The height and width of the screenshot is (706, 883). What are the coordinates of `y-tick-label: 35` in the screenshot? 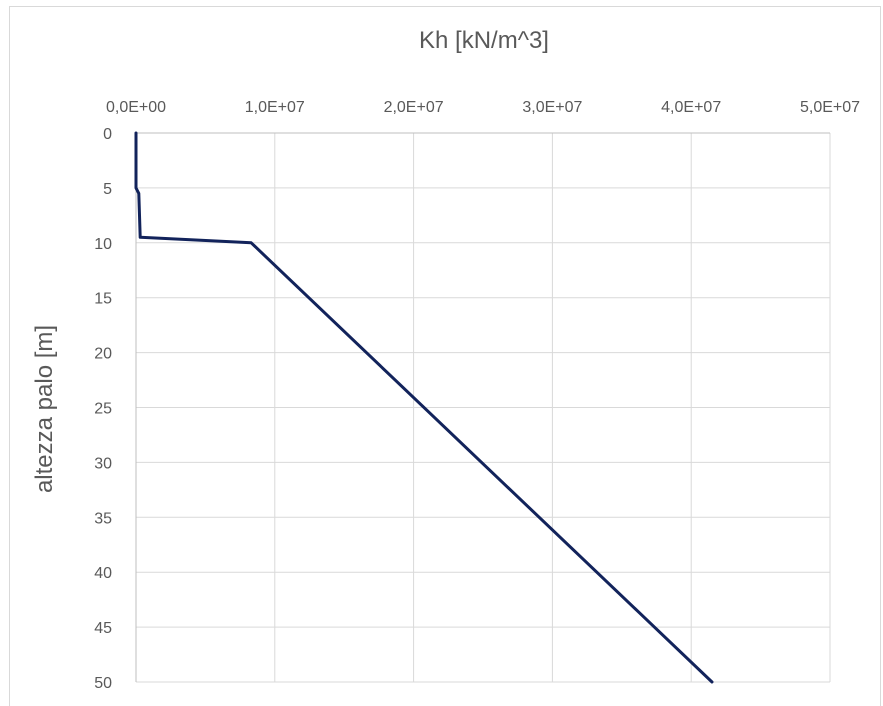 It's located at (103, 518).